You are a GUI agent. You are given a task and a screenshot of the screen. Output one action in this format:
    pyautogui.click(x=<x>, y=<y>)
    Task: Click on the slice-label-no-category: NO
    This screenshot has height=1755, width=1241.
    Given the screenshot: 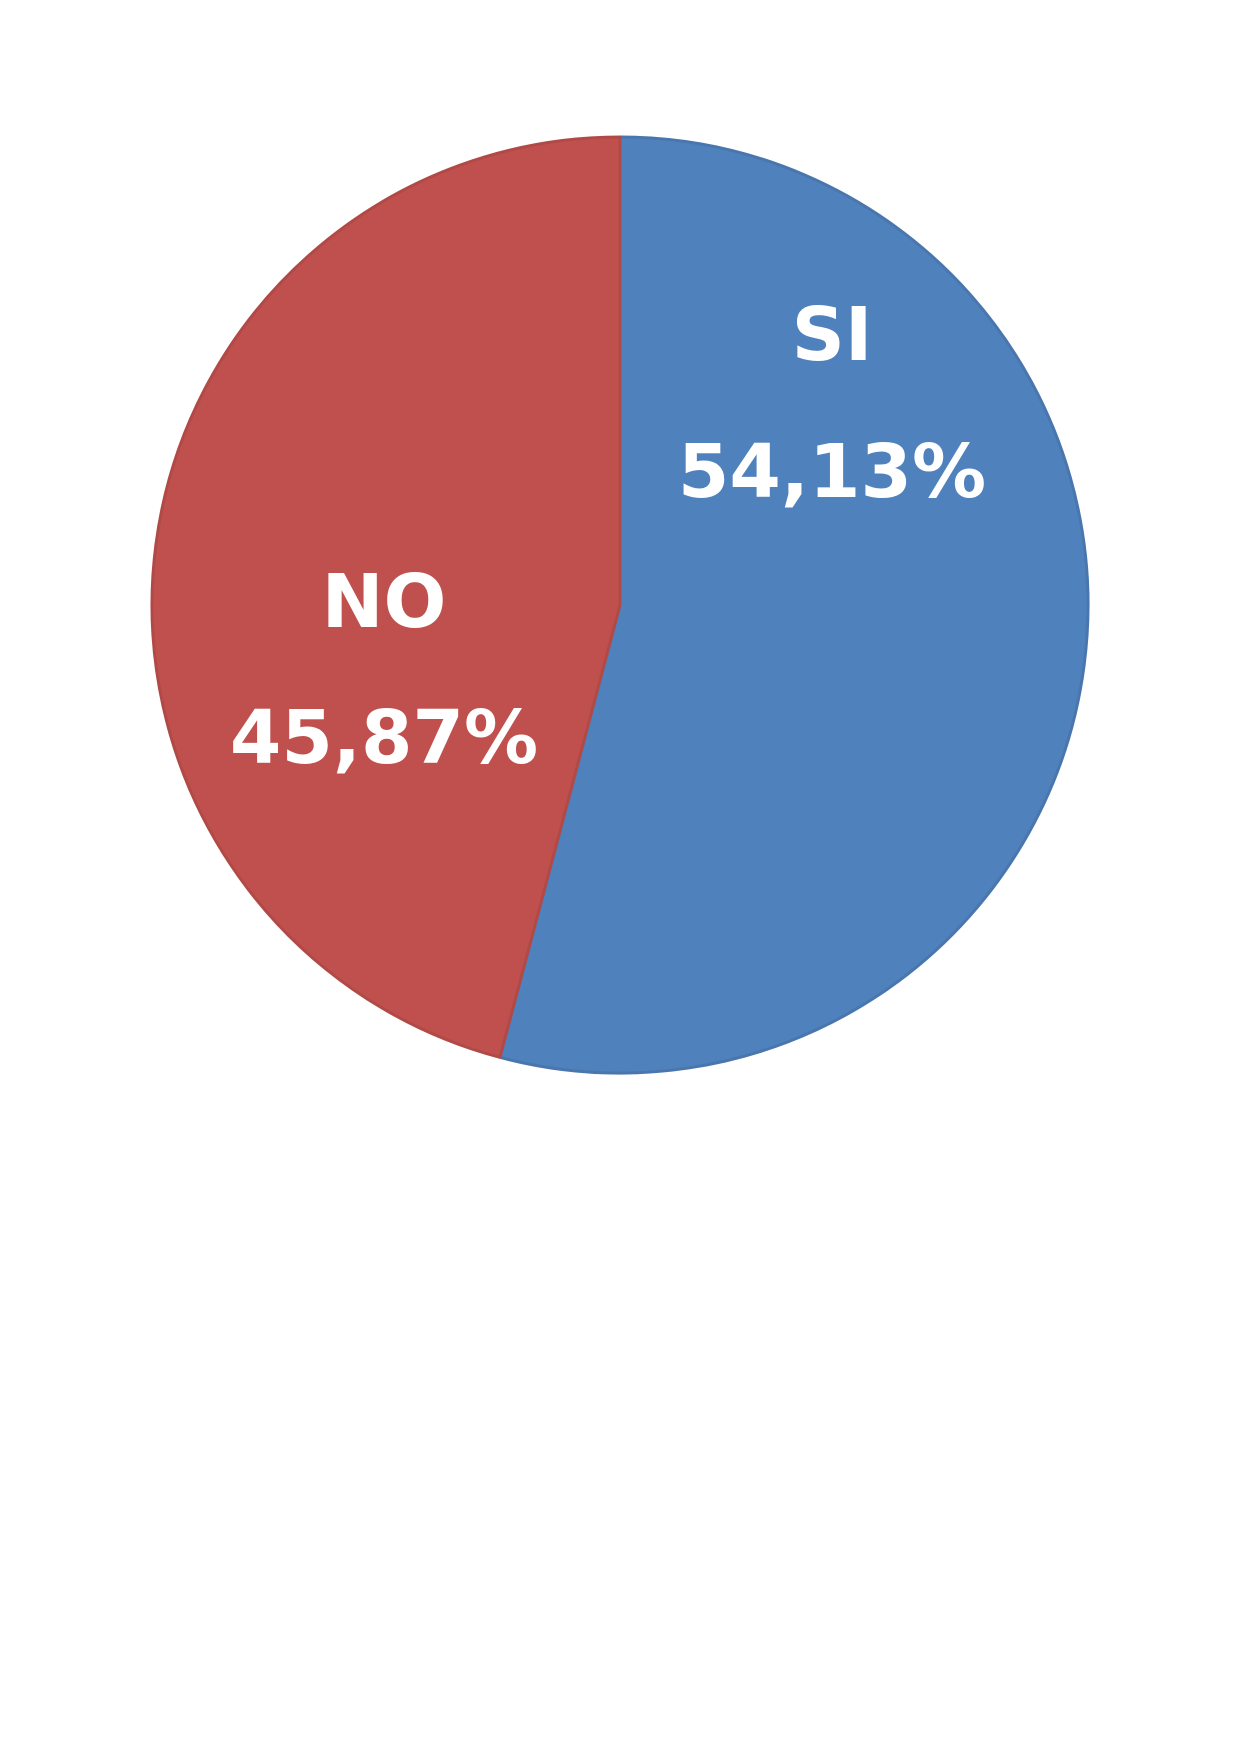 What is the action you would take?
    pyautogui.click(x=384, y=602)
    